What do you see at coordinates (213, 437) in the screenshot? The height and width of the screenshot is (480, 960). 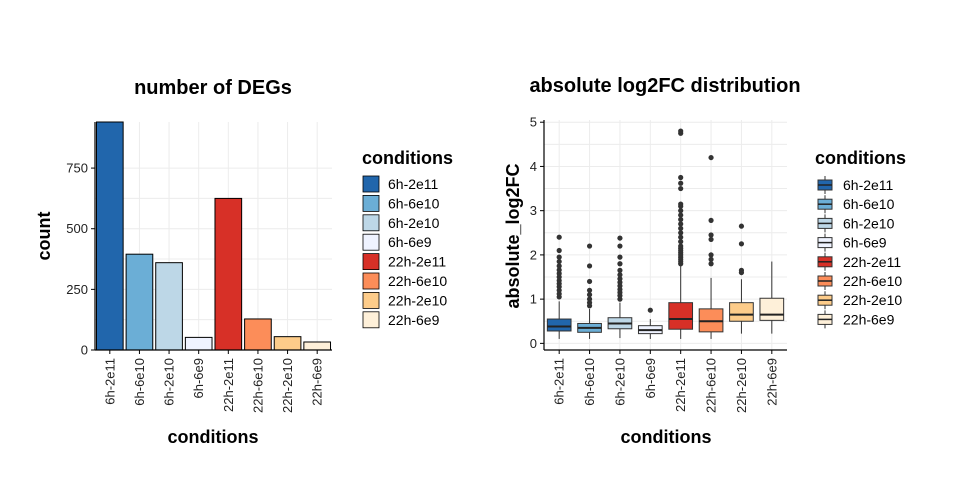 I see `bar-chart-x-label: conditions` at bounding box center [213, 437].